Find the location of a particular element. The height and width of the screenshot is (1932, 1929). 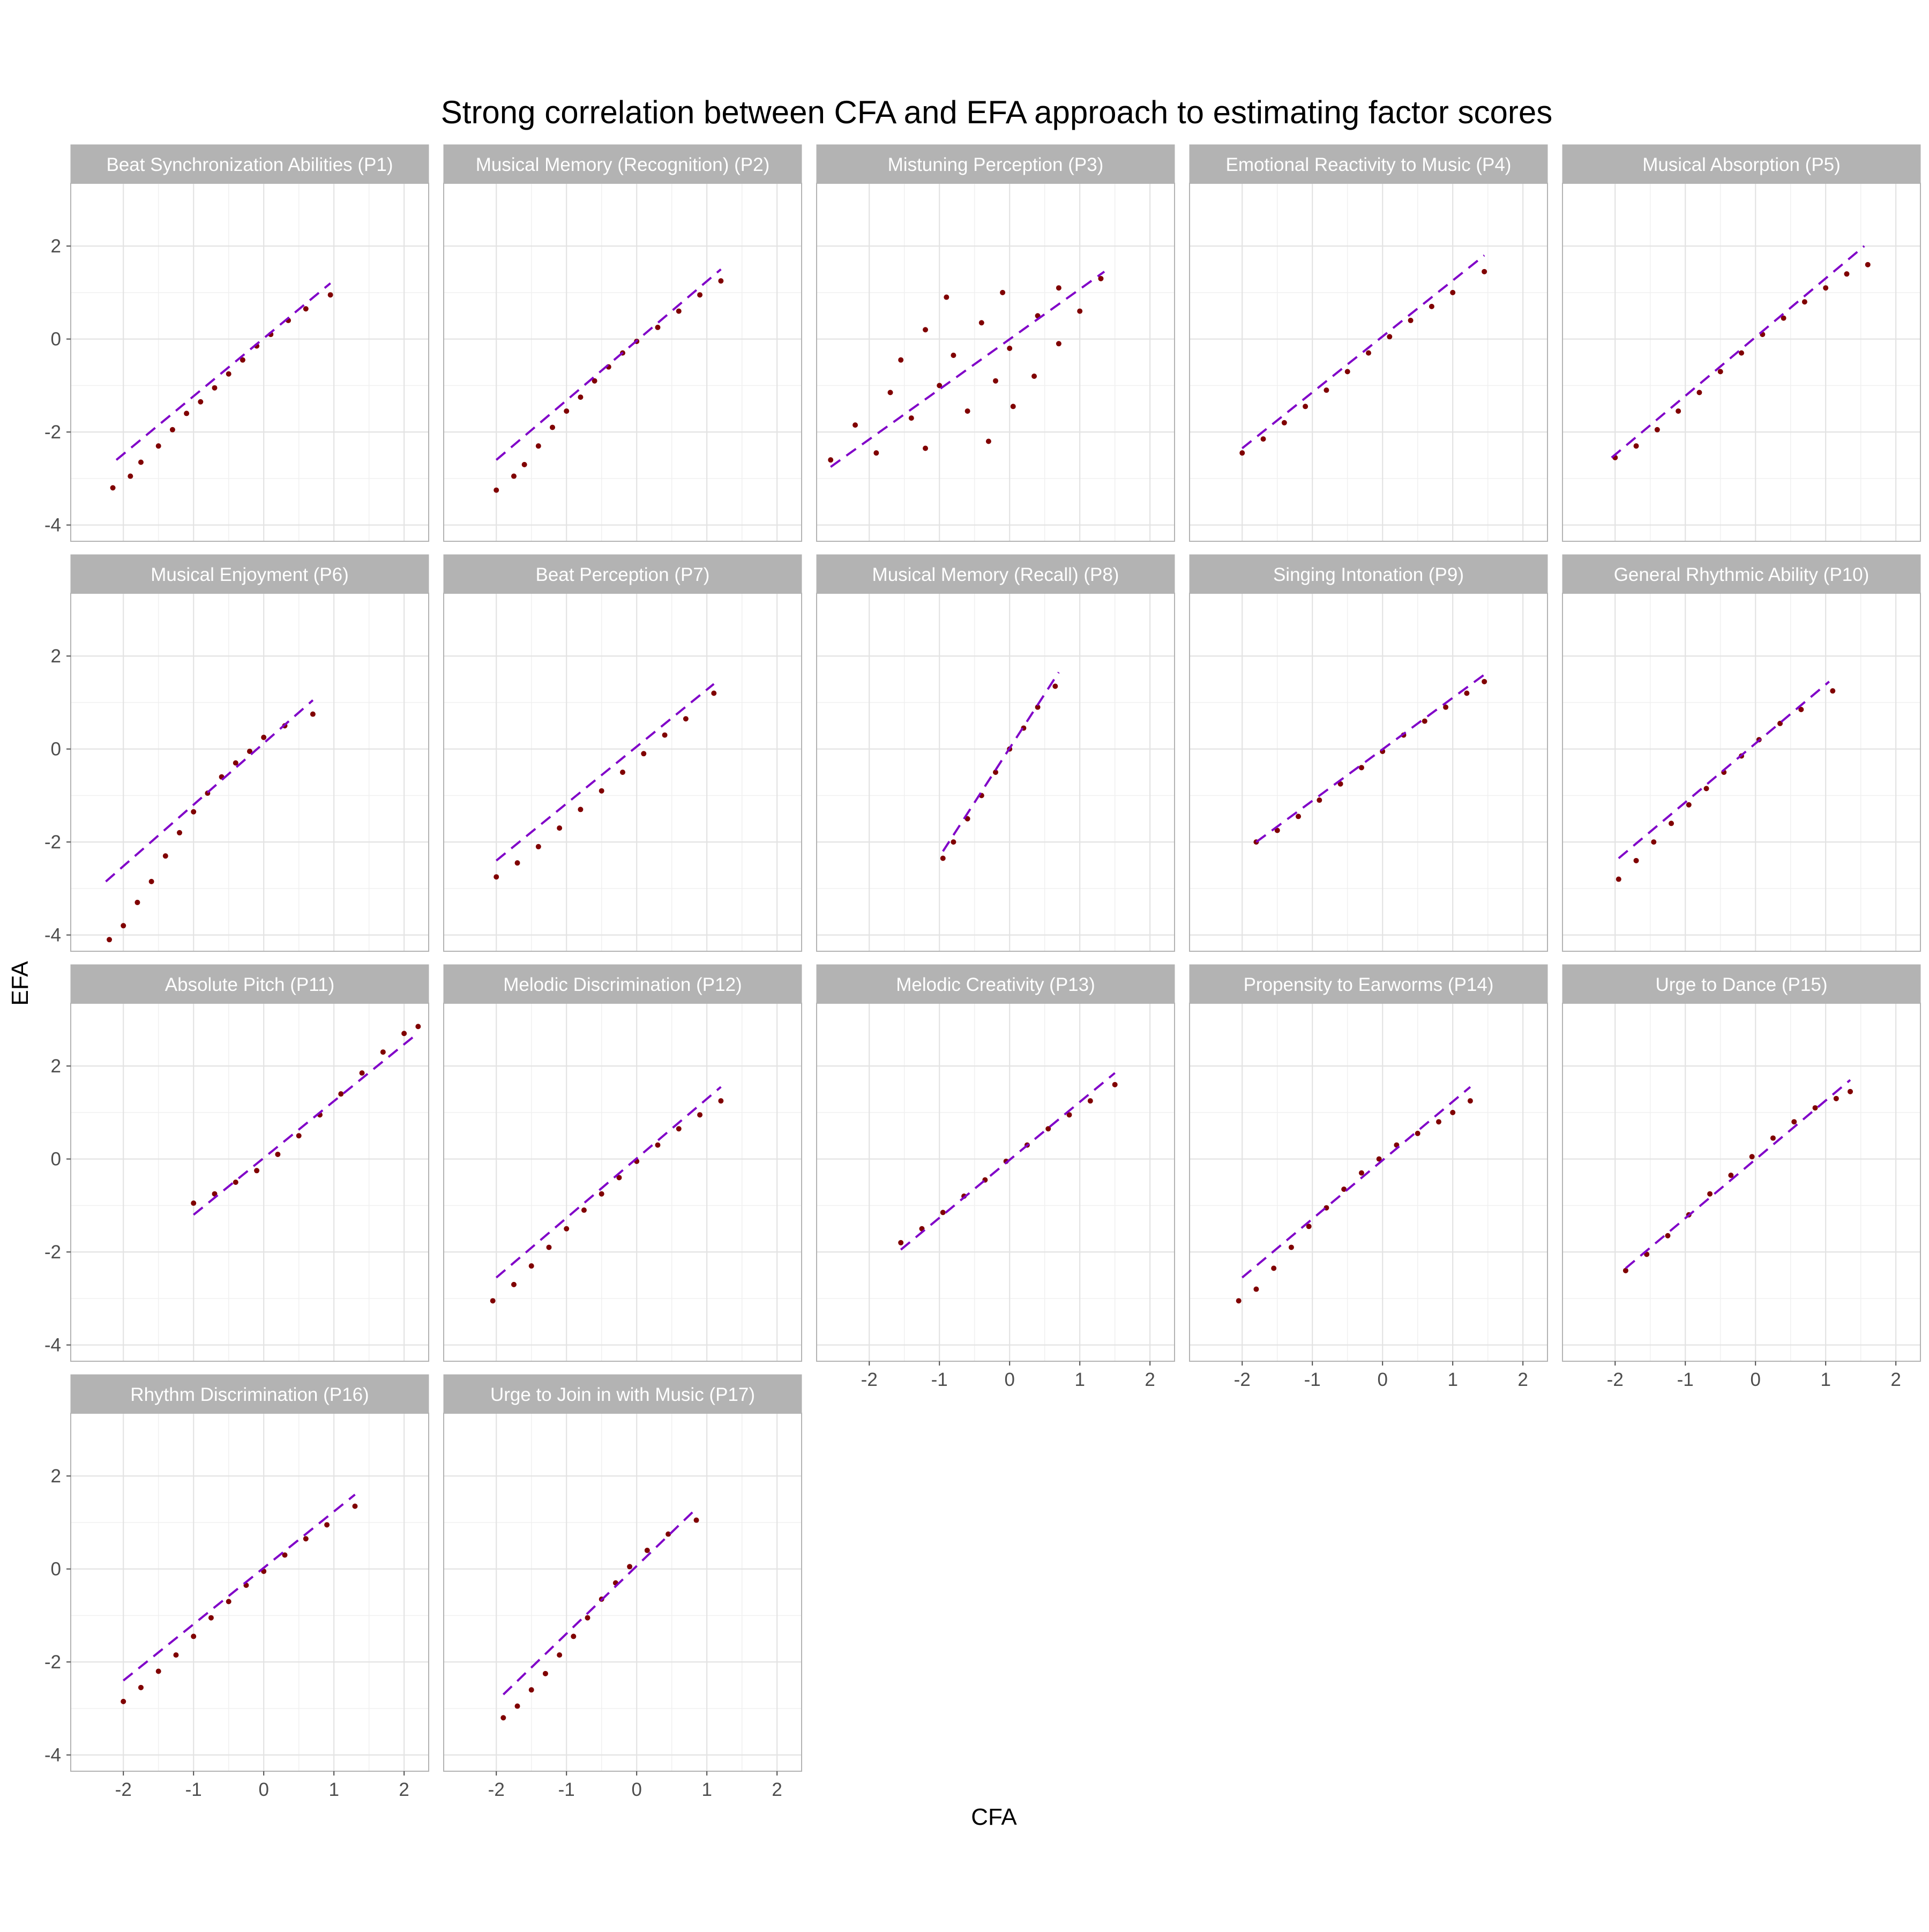

y-tick-label: -2 is located at coordinates (52, 432).